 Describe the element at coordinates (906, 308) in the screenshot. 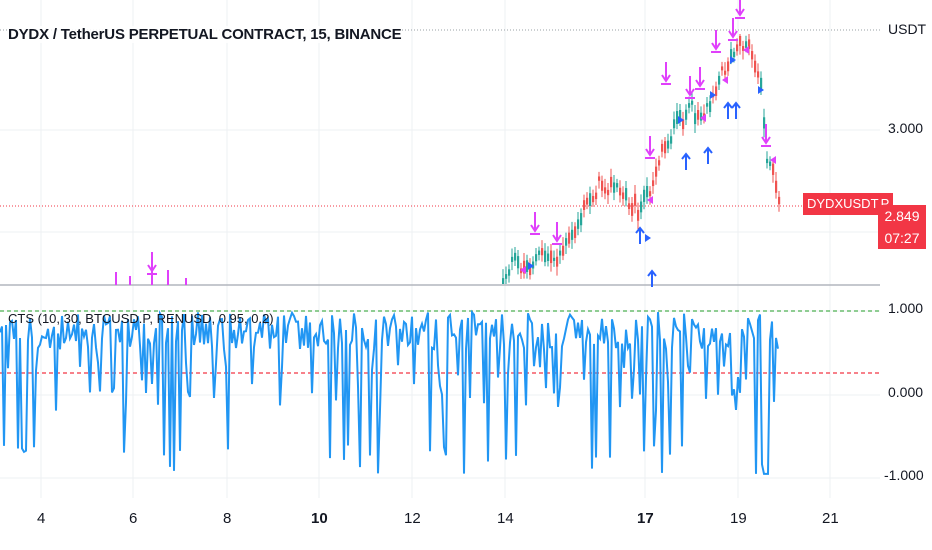

I see `osc-tick-top: 1.000` at that location.